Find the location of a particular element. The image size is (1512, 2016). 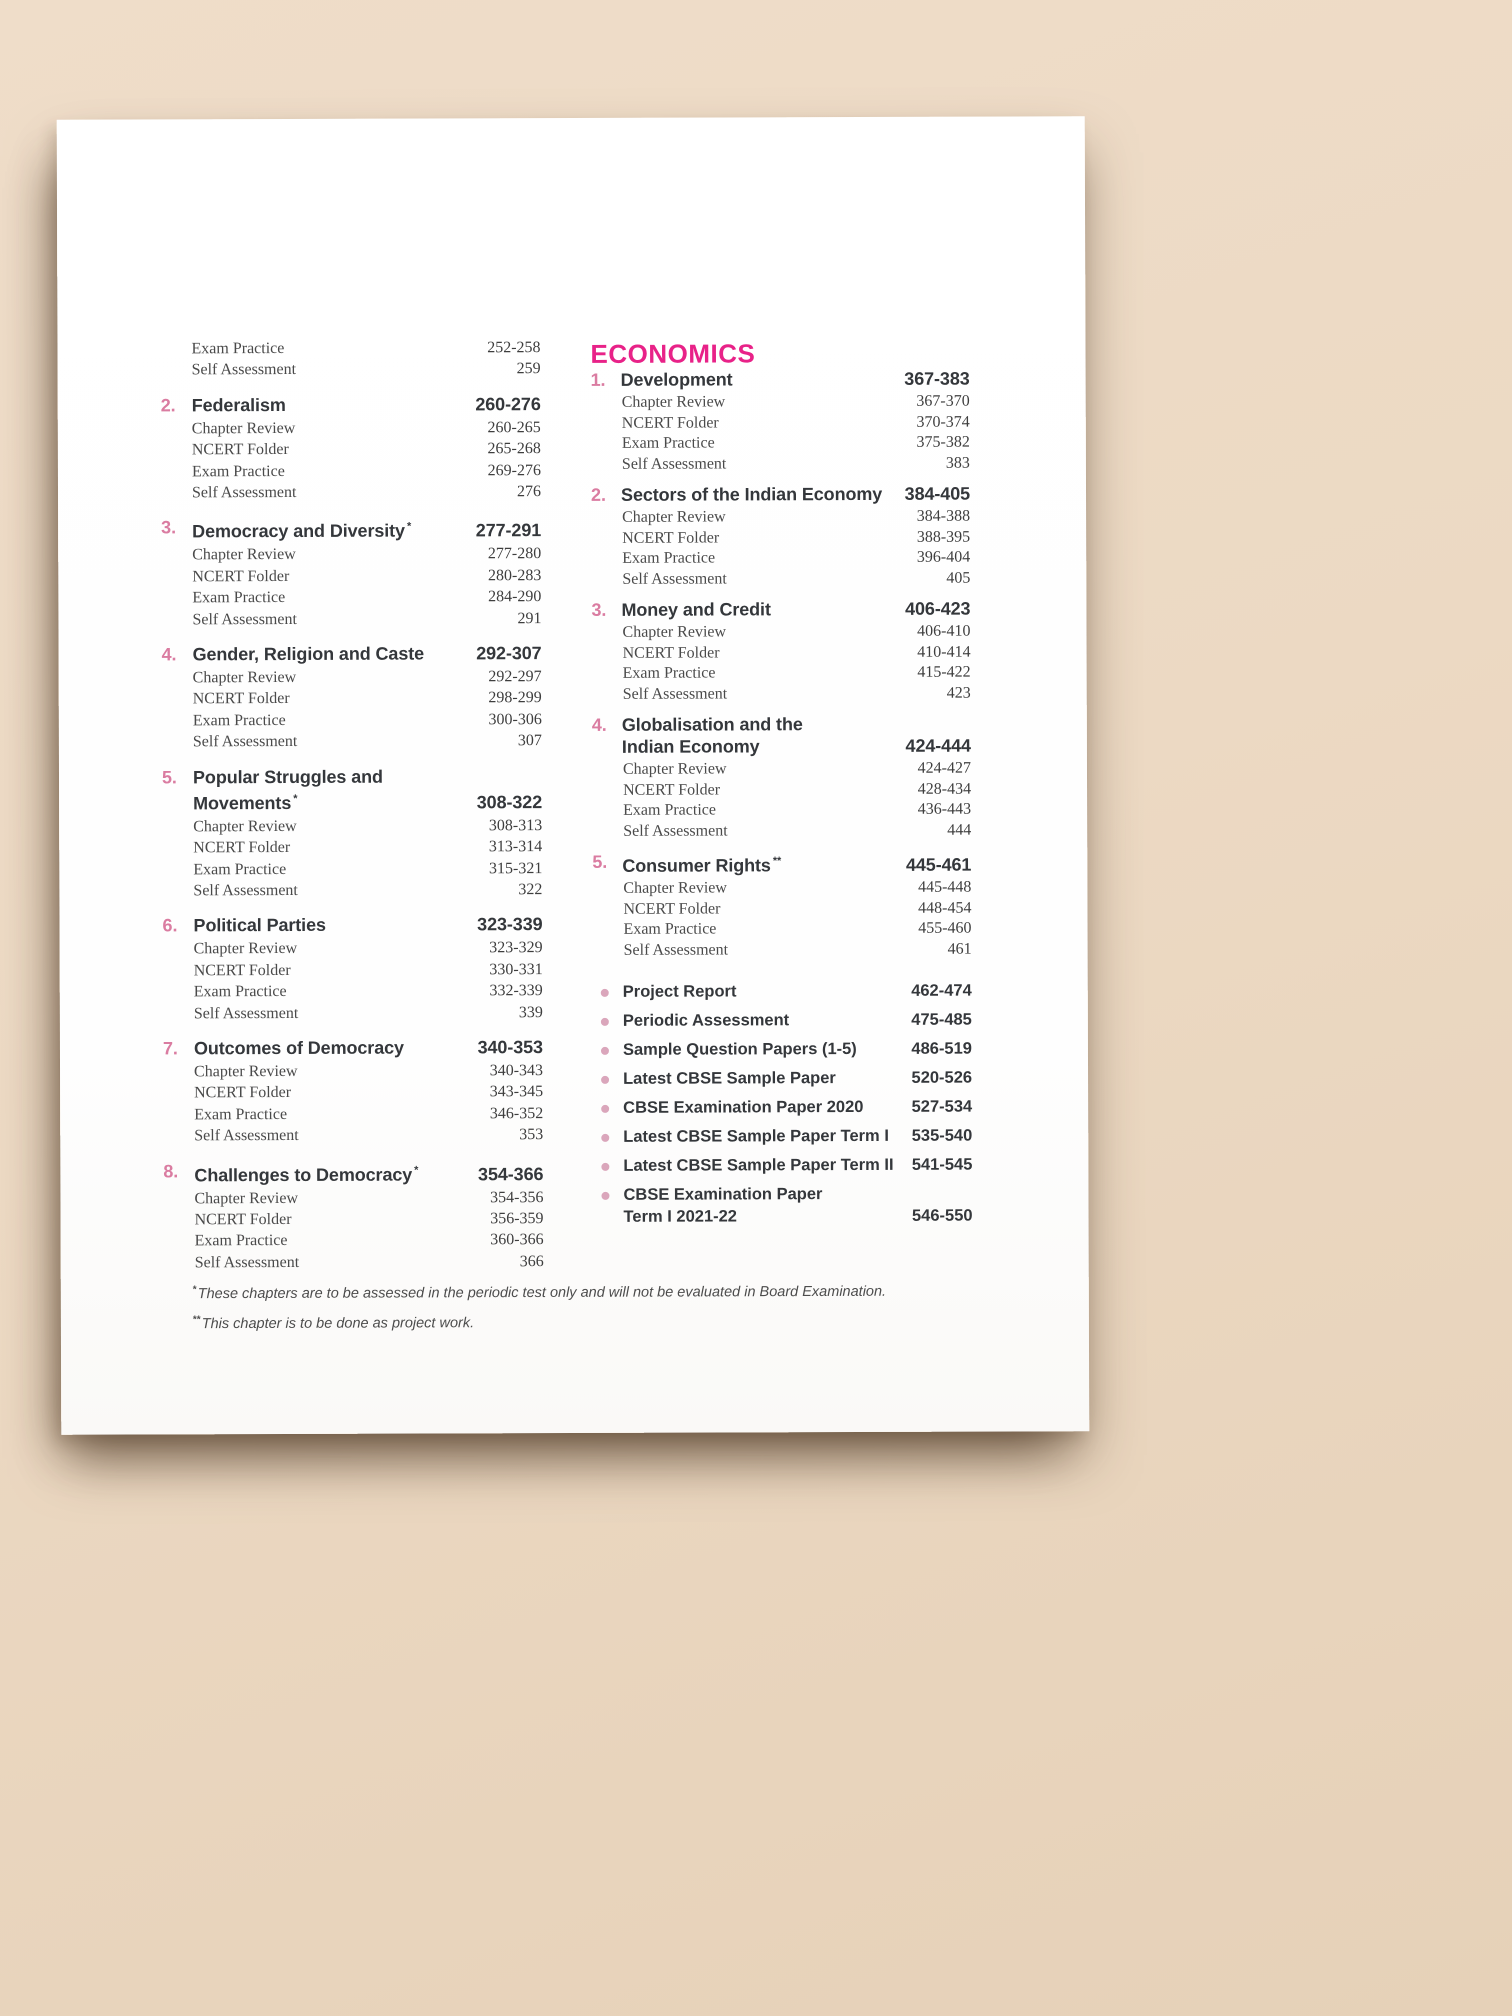

toc-entry-pages: 315-321 is located at coordinates (515, 868).